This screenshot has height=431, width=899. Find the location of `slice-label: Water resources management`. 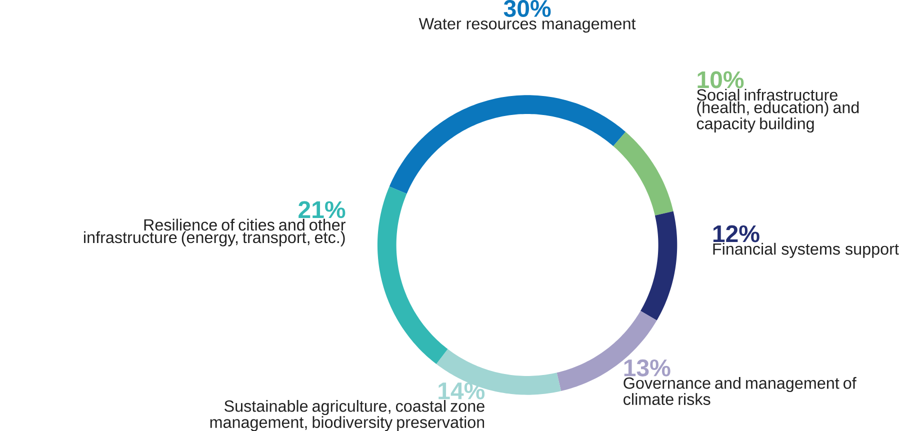

slice-label: Water resources management is located at coordinates (527, 25).